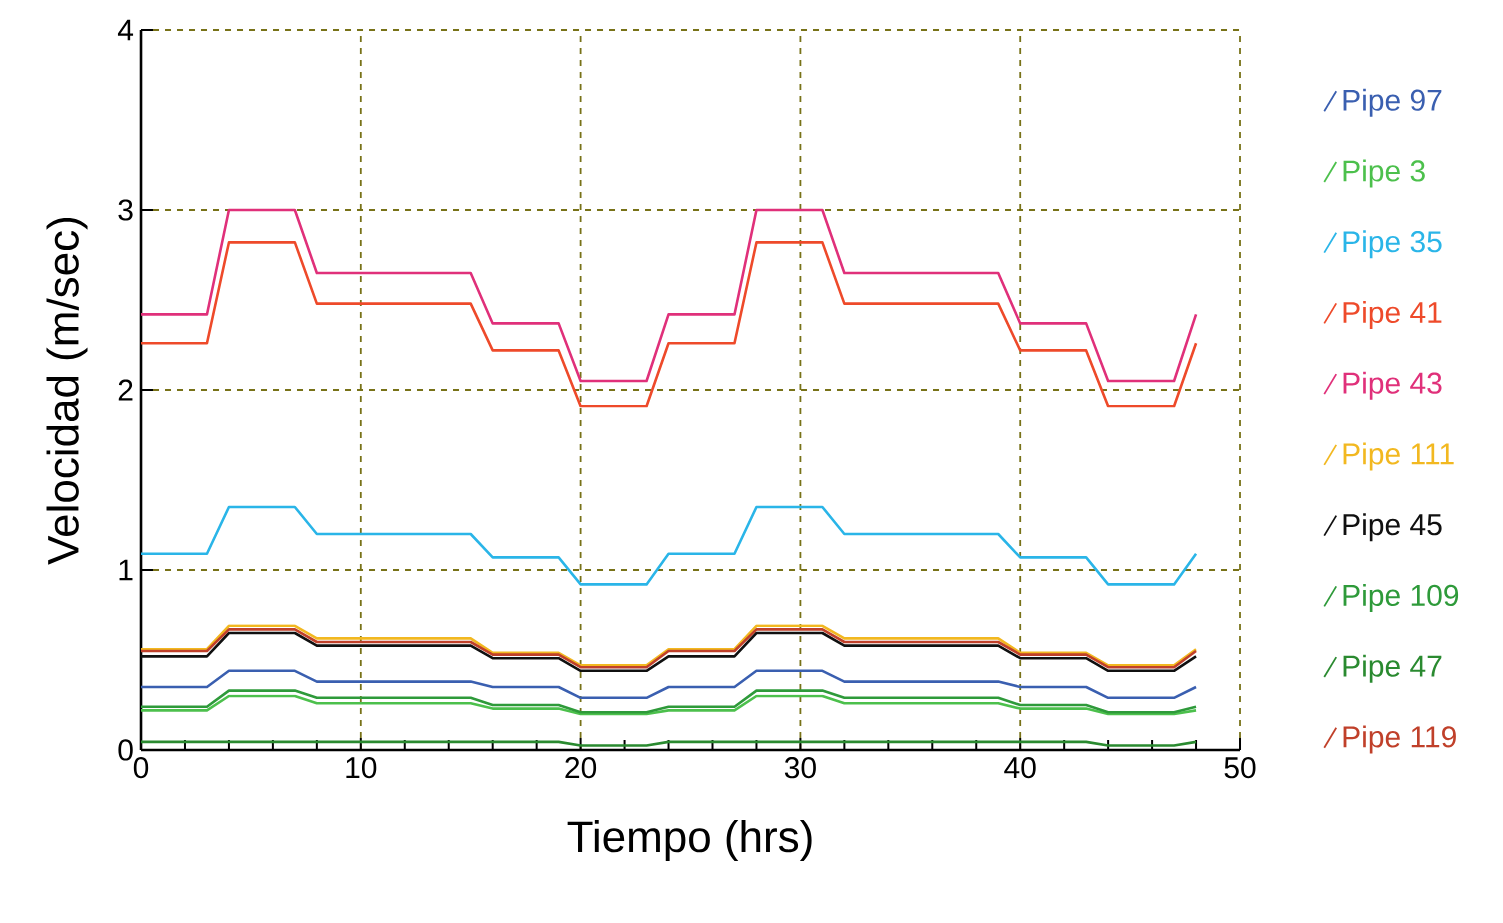 The image size is (1503, 923). Describe the element at coordinates (125, 390) in the screenshot. I see `y-tick-label: 2` at that location.